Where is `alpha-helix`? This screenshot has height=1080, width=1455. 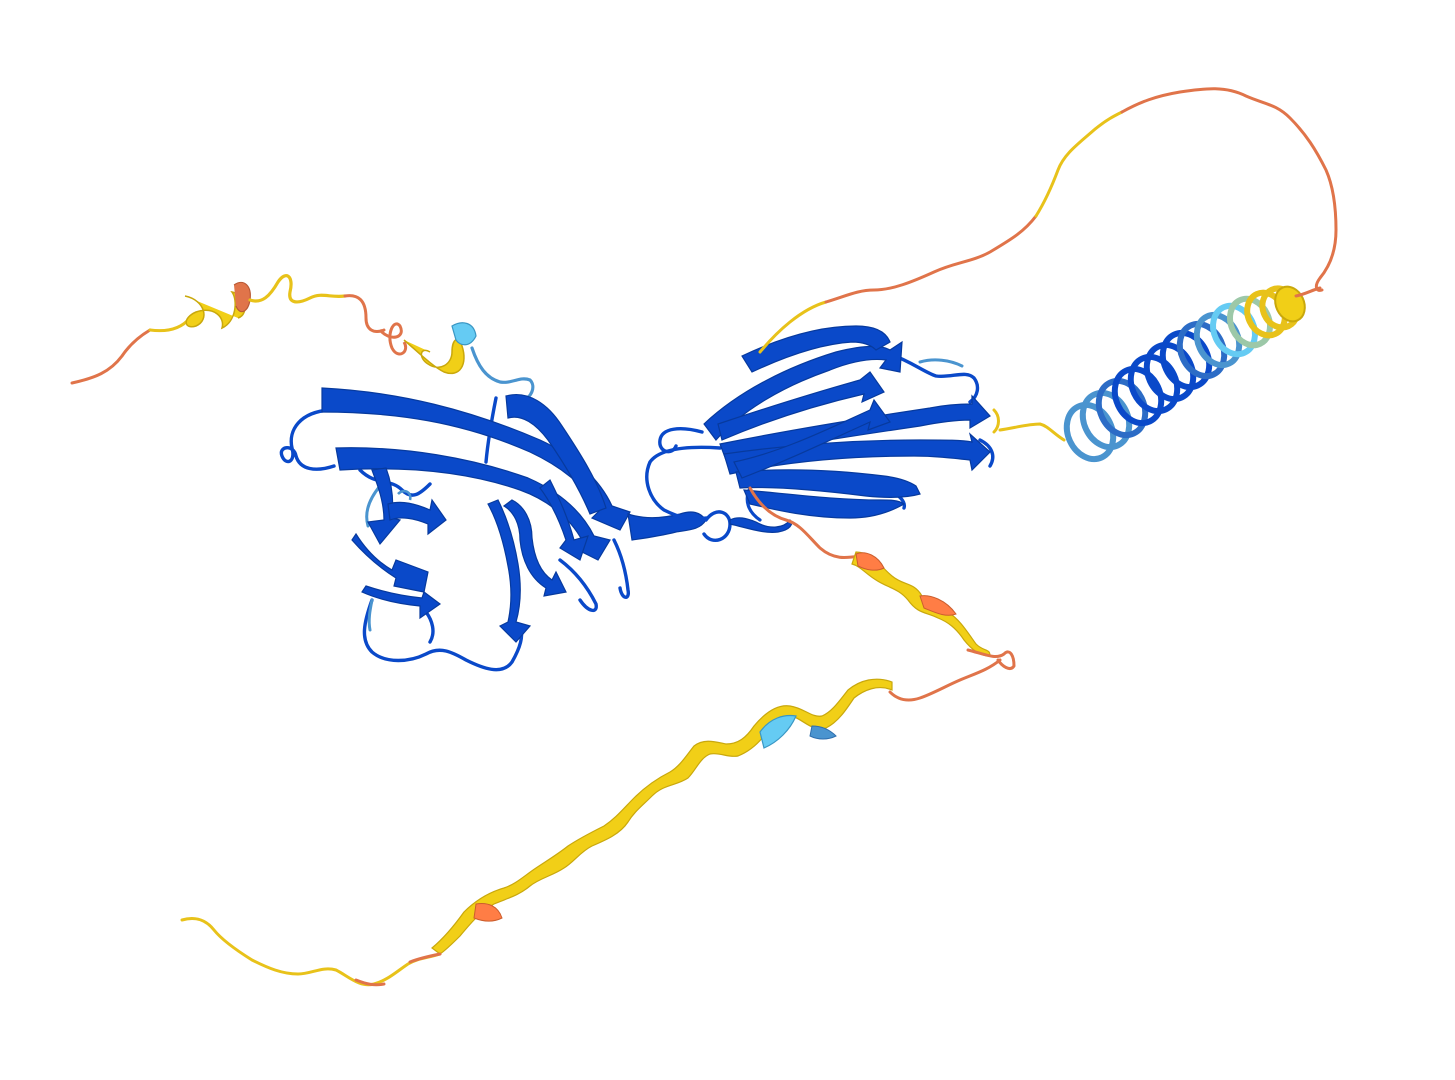
alpha-helix is located at coordinates (1160, 374).